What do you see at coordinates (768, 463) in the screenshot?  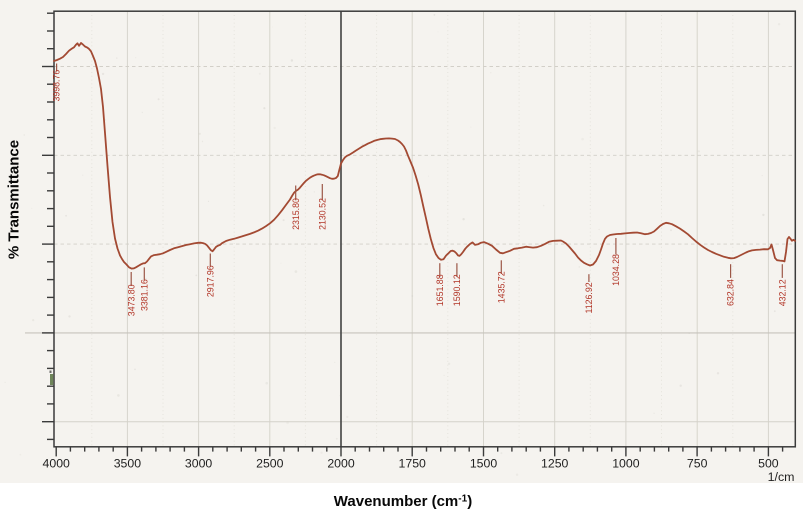 I see `svg-text: 500` at bounding box center [768, 463].